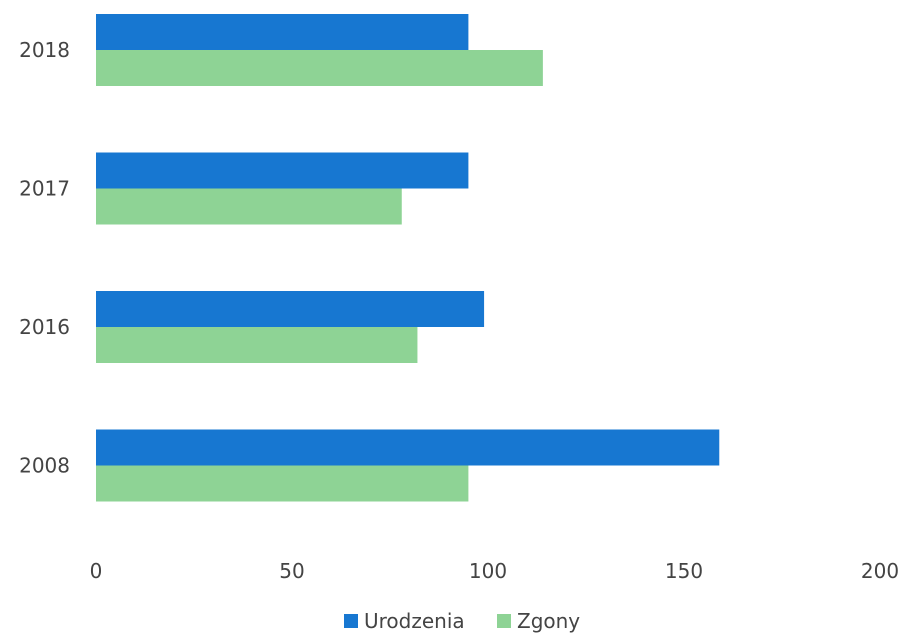 The height and width of the screenshot is (637, 905). I want to click on legend-label-urodzenia: Urodzenia, so click(414, 621).